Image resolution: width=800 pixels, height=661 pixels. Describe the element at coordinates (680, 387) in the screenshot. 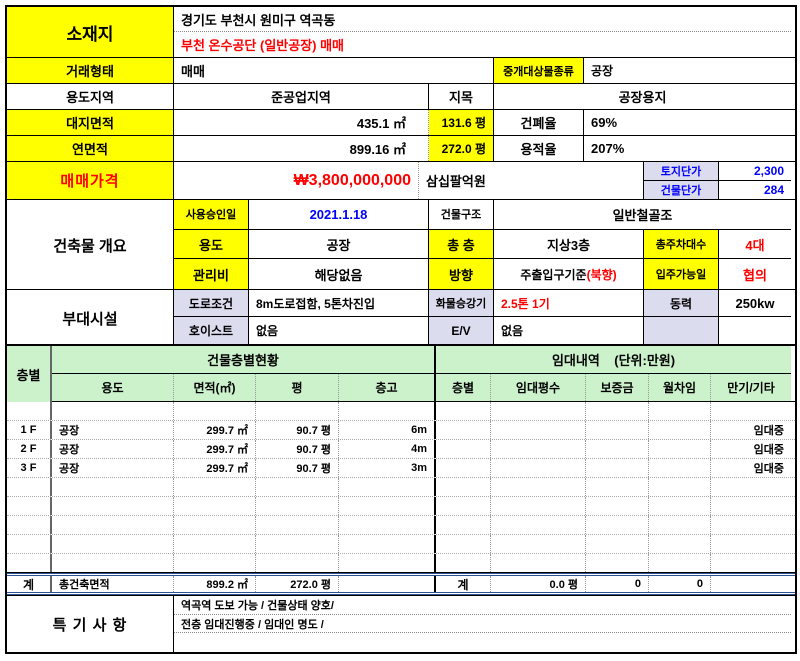

I see `header-monthly: 월차임` at that location.